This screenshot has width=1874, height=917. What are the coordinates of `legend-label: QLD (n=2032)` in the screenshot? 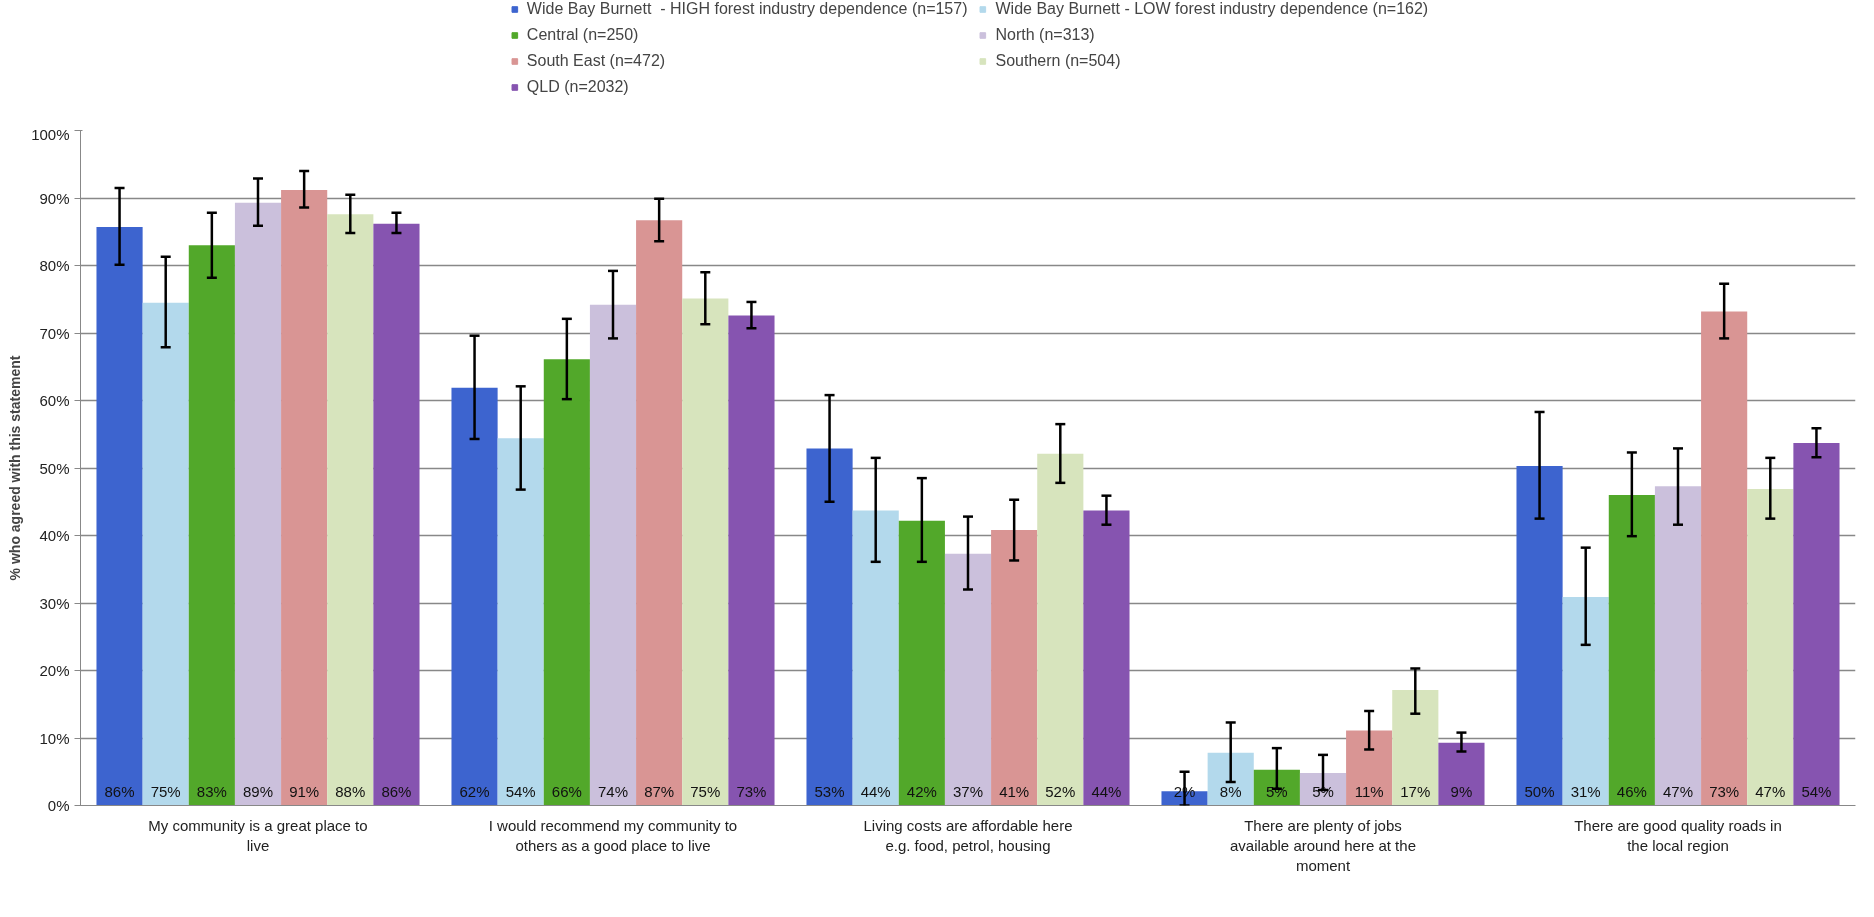 It's located at (577, 87).